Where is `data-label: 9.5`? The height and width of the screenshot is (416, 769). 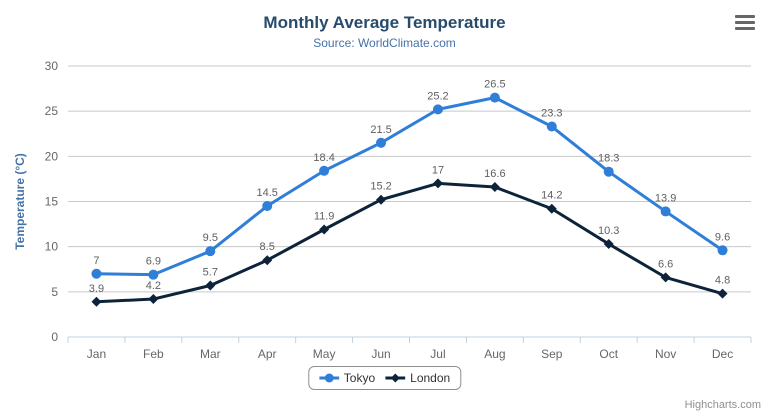 data-label: 9.5 is located at coordinates (210, 238).